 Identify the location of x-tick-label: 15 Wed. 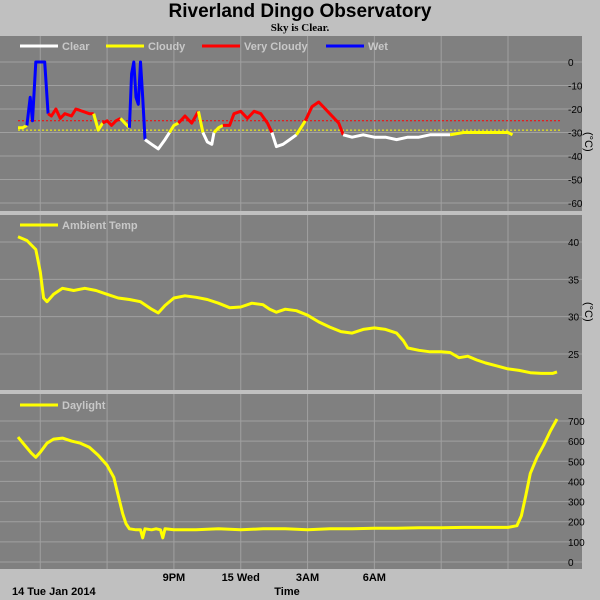
(241, 578).